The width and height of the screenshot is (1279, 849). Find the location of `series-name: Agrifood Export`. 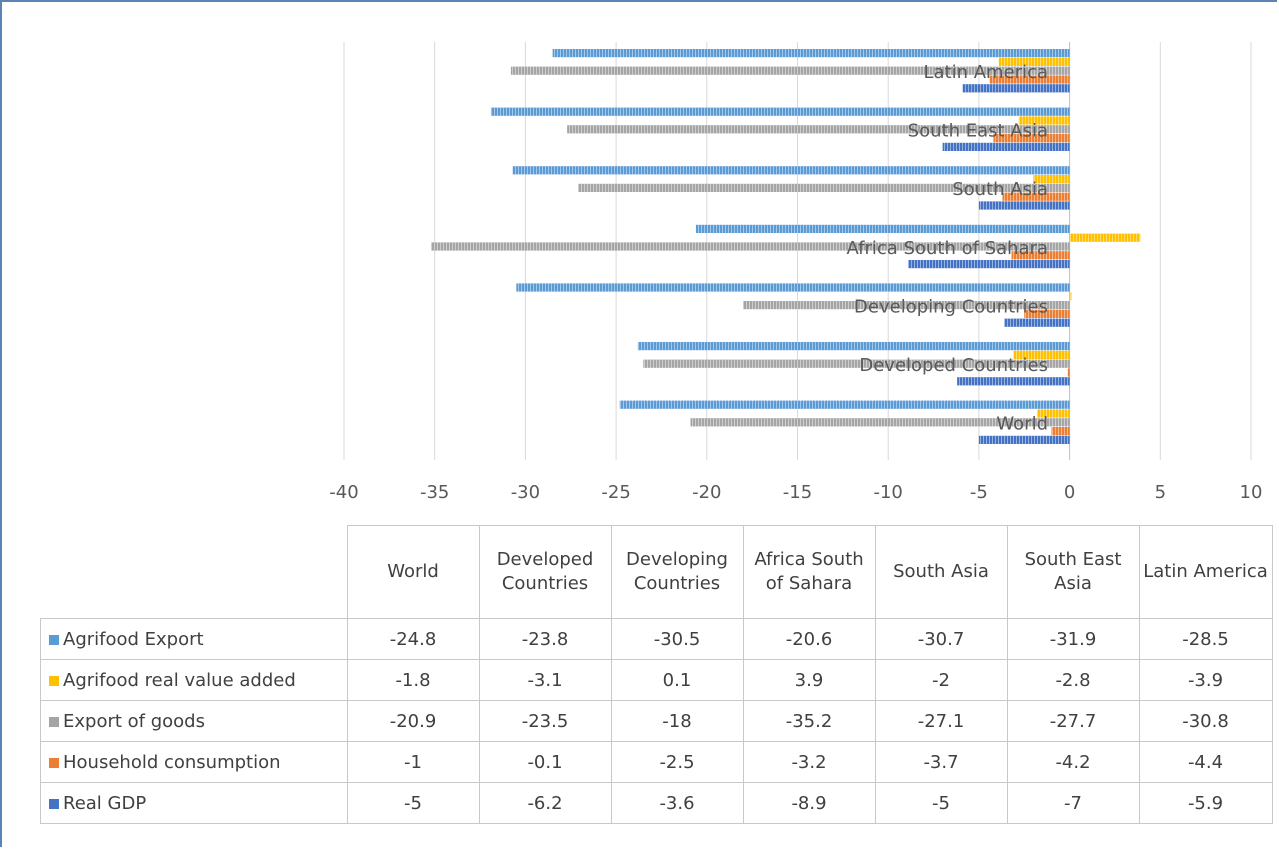

series-name: Agrifood Export is located at coordinates (133, 639).